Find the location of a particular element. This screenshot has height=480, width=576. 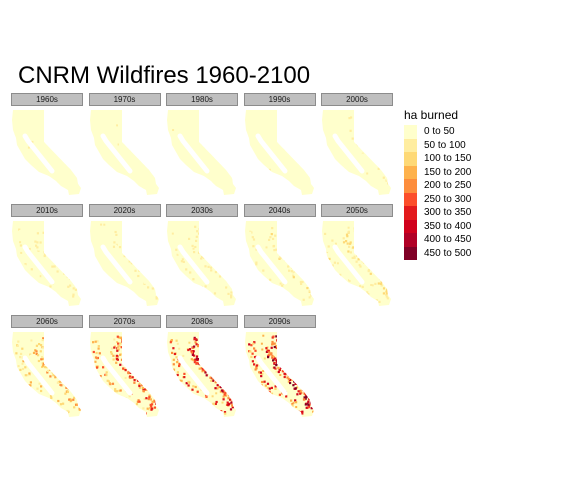

legend-key: 0 to 50 is located at coordinates (437, 132).